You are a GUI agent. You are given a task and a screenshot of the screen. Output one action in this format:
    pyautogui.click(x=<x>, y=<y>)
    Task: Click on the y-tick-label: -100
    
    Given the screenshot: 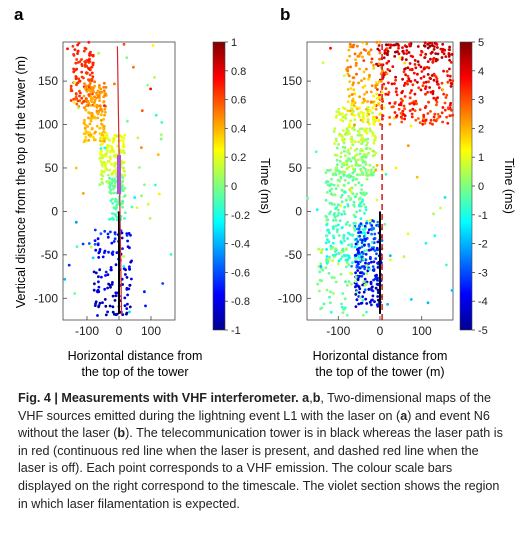 What is the action you would take?
    pyautogui.click(x=46, y=298)
    